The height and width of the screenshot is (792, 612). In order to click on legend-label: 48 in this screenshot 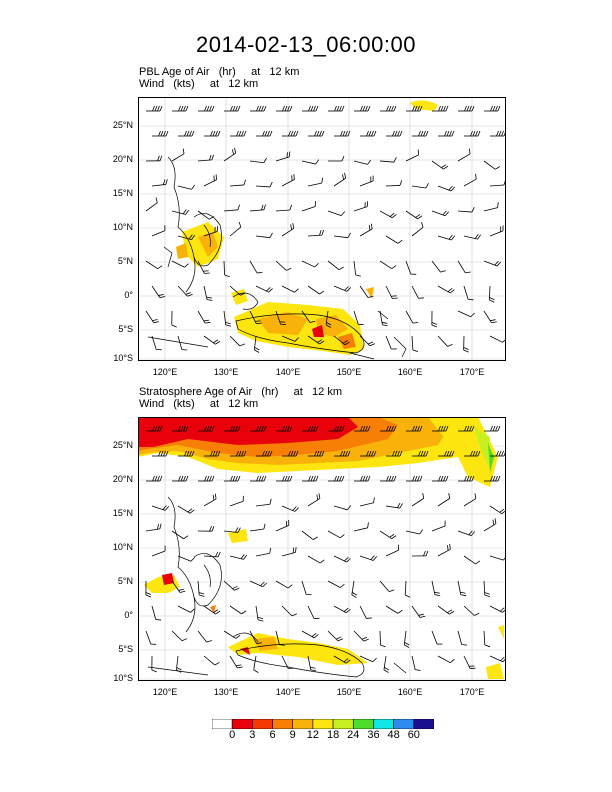, I will do `click(393, 735)`.